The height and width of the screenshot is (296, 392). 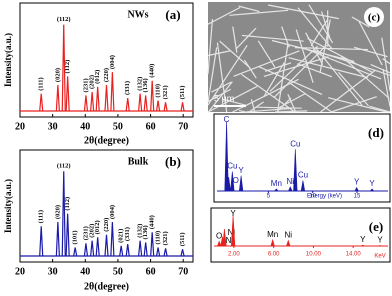 I want to click on panel-label: (c), so click(x=374, y=18).